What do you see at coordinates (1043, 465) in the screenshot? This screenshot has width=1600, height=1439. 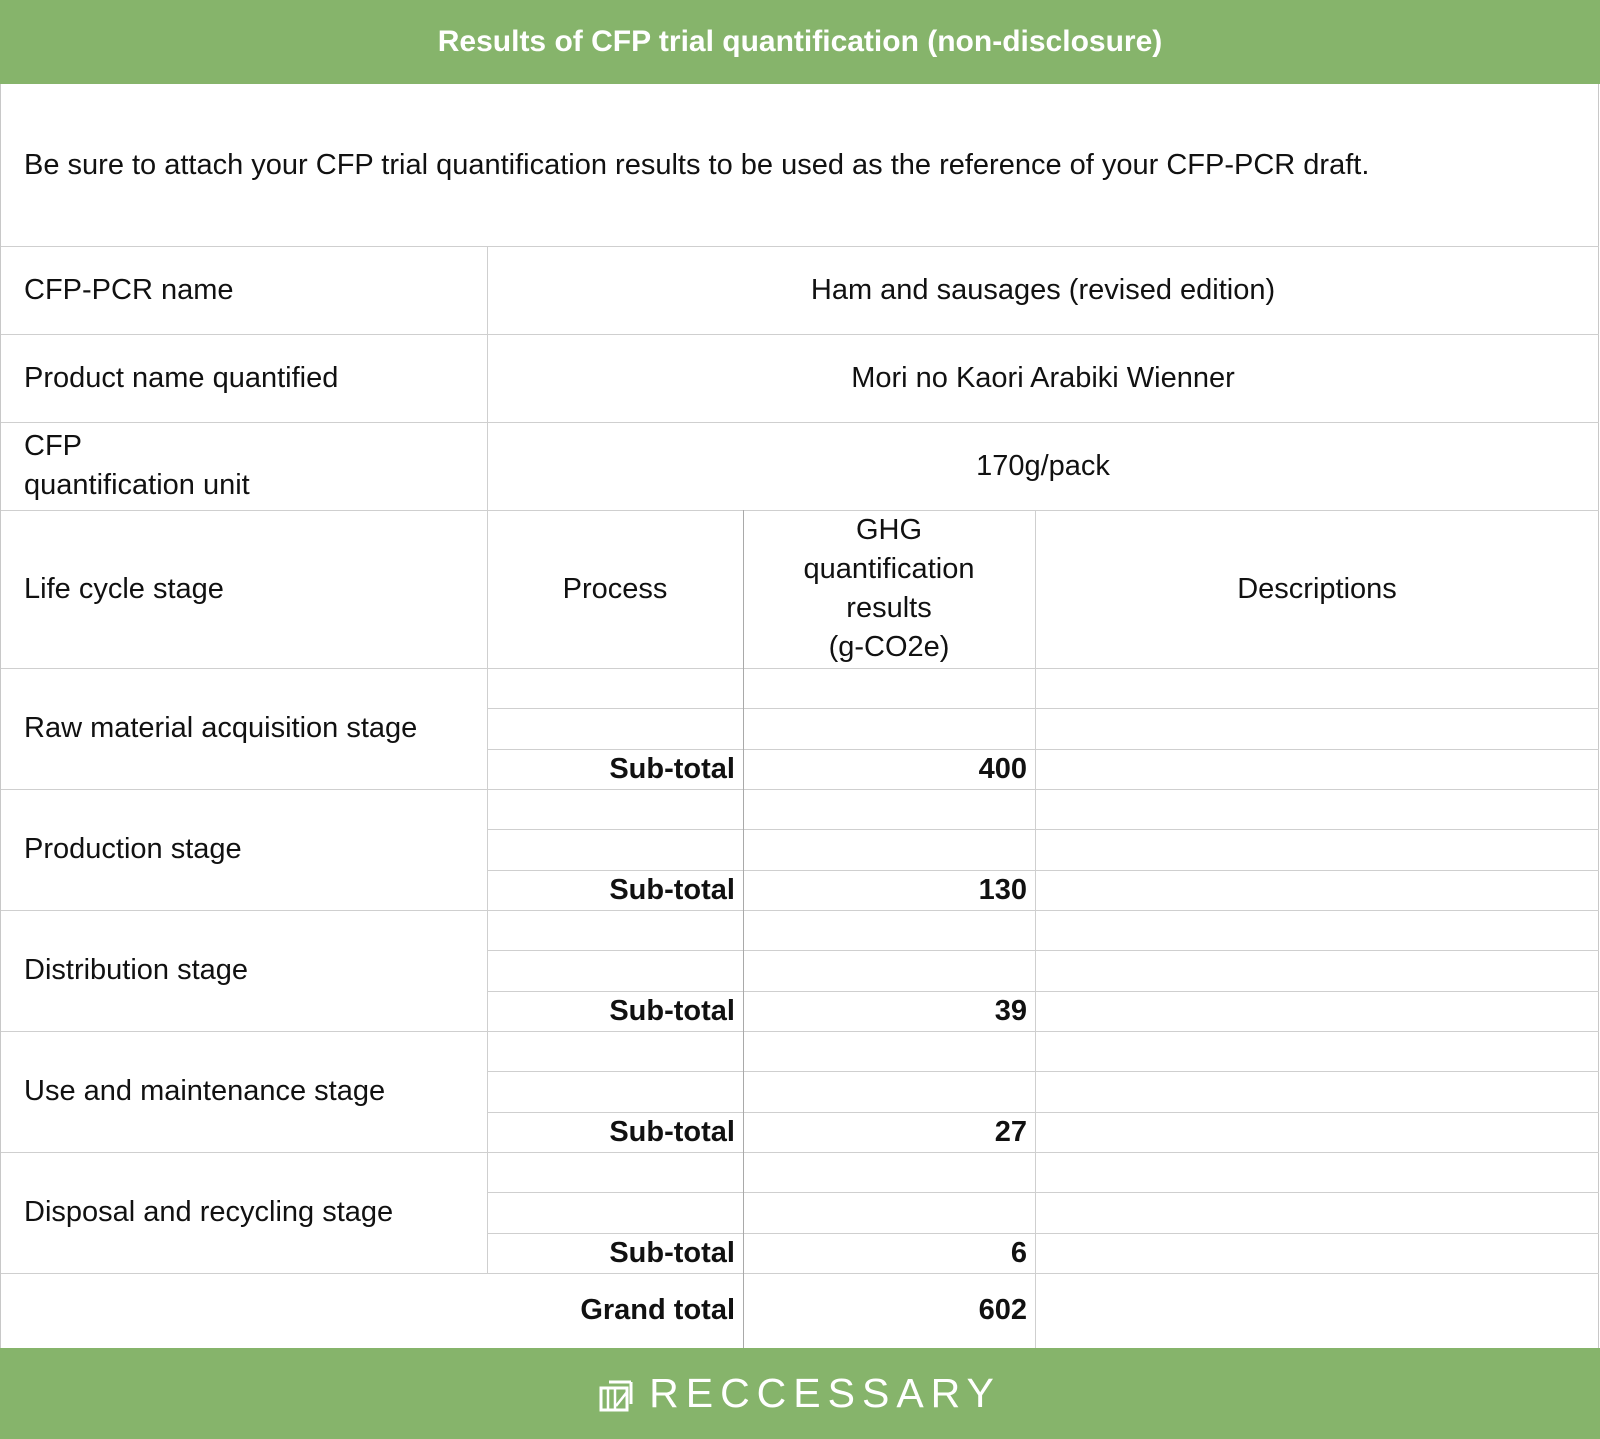 I see `info-value-unit: 170g/pack` at bounding box center [1043, 465].